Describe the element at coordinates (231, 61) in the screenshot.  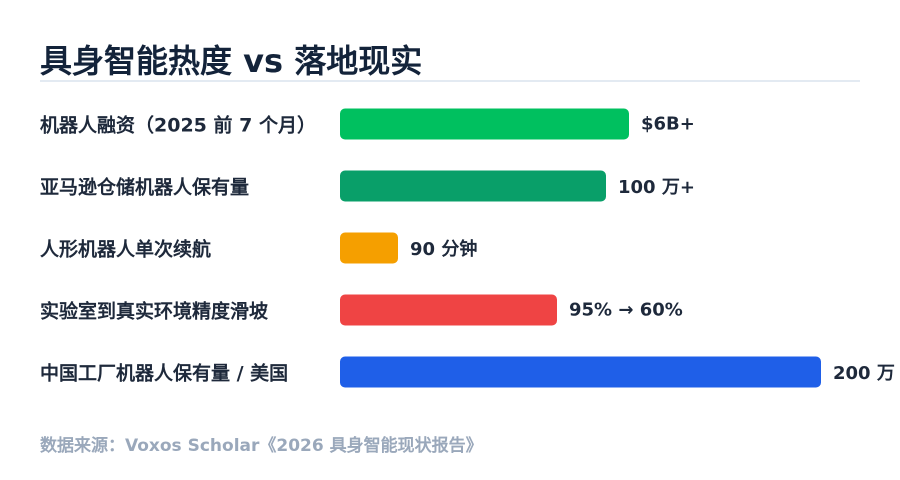
I see `title: 具身智能热度 vs 落地现实` at that location.